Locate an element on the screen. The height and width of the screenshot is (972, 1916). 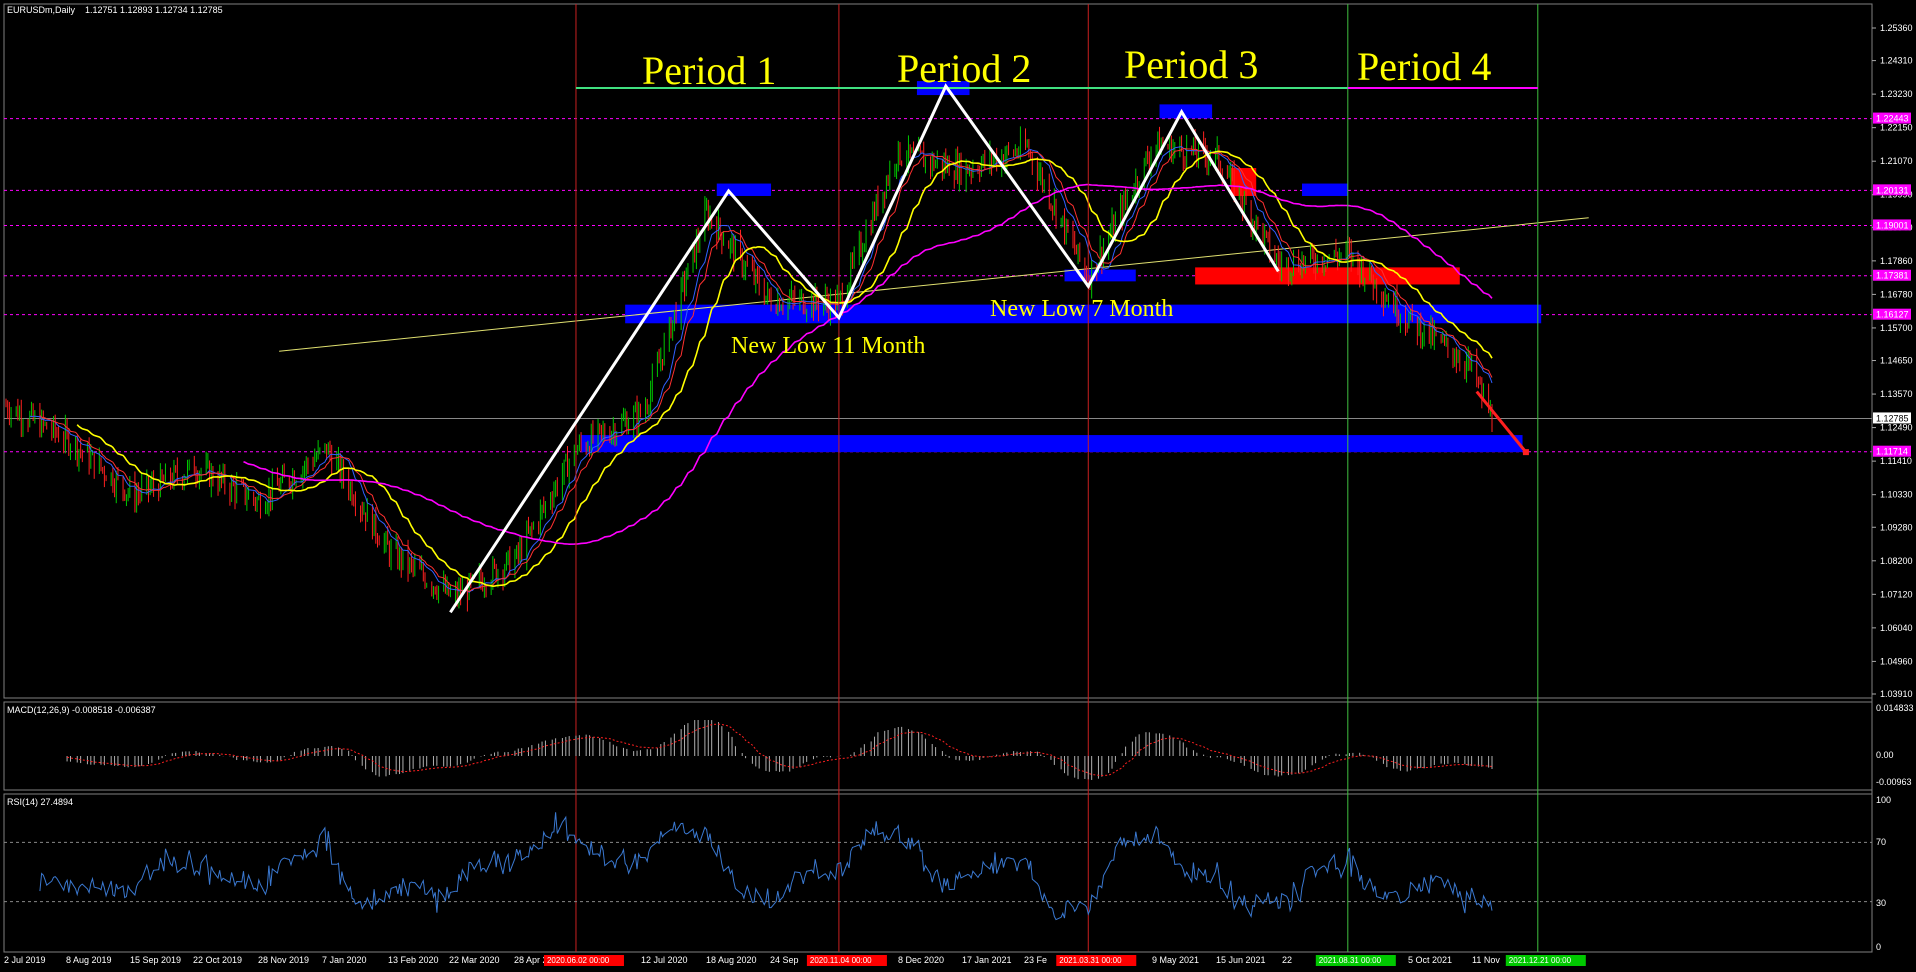
time-axis-label: 13 Feb 2020 is located at coordinates (413, 960).